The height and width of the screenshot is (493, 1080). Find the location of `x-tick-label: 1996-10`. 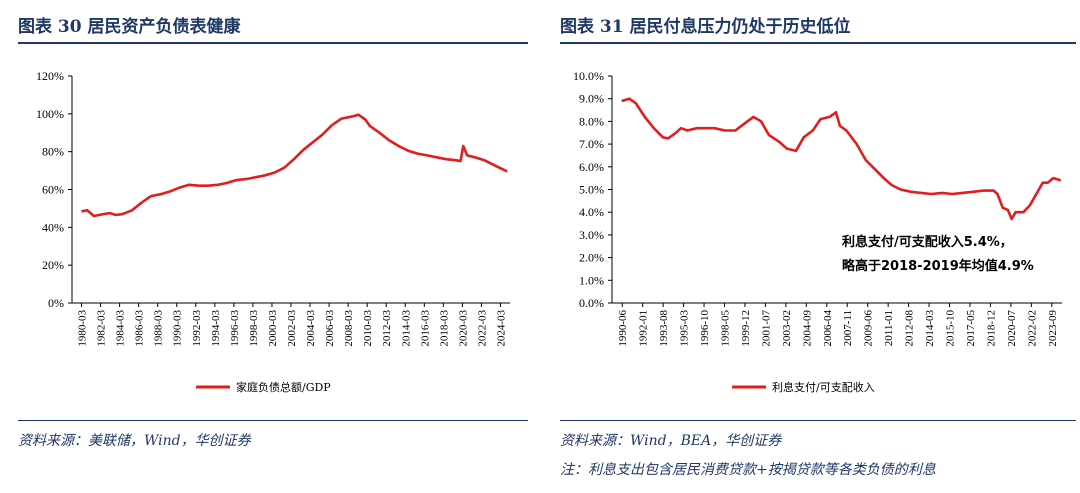

x-tick-label: 1996-10 is located at coordinates (705, 328).